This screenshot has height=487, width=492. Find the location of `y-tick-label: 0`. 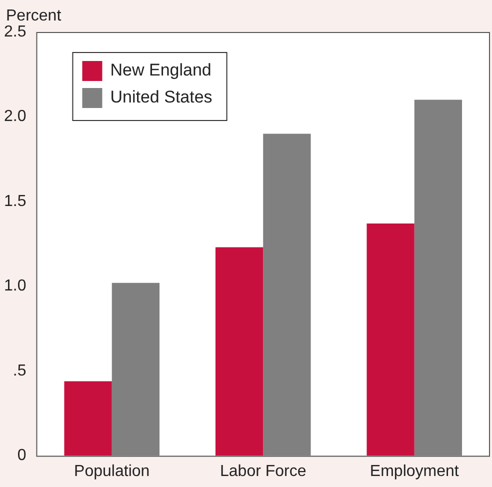

y-tick-label: 0 is located at coordinates (21, 455).